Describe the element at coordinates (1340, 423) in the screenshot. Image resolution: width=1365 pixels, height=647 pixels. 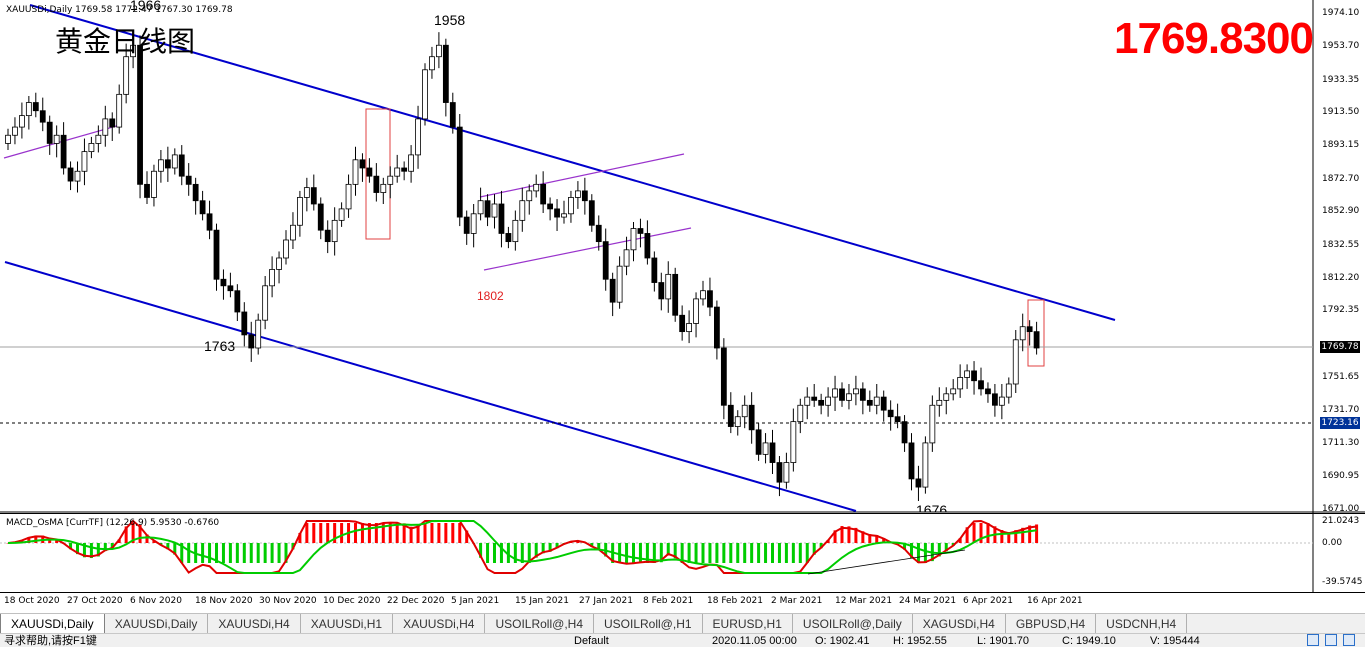
I see `line-price-tag: 1723.16` at that location.